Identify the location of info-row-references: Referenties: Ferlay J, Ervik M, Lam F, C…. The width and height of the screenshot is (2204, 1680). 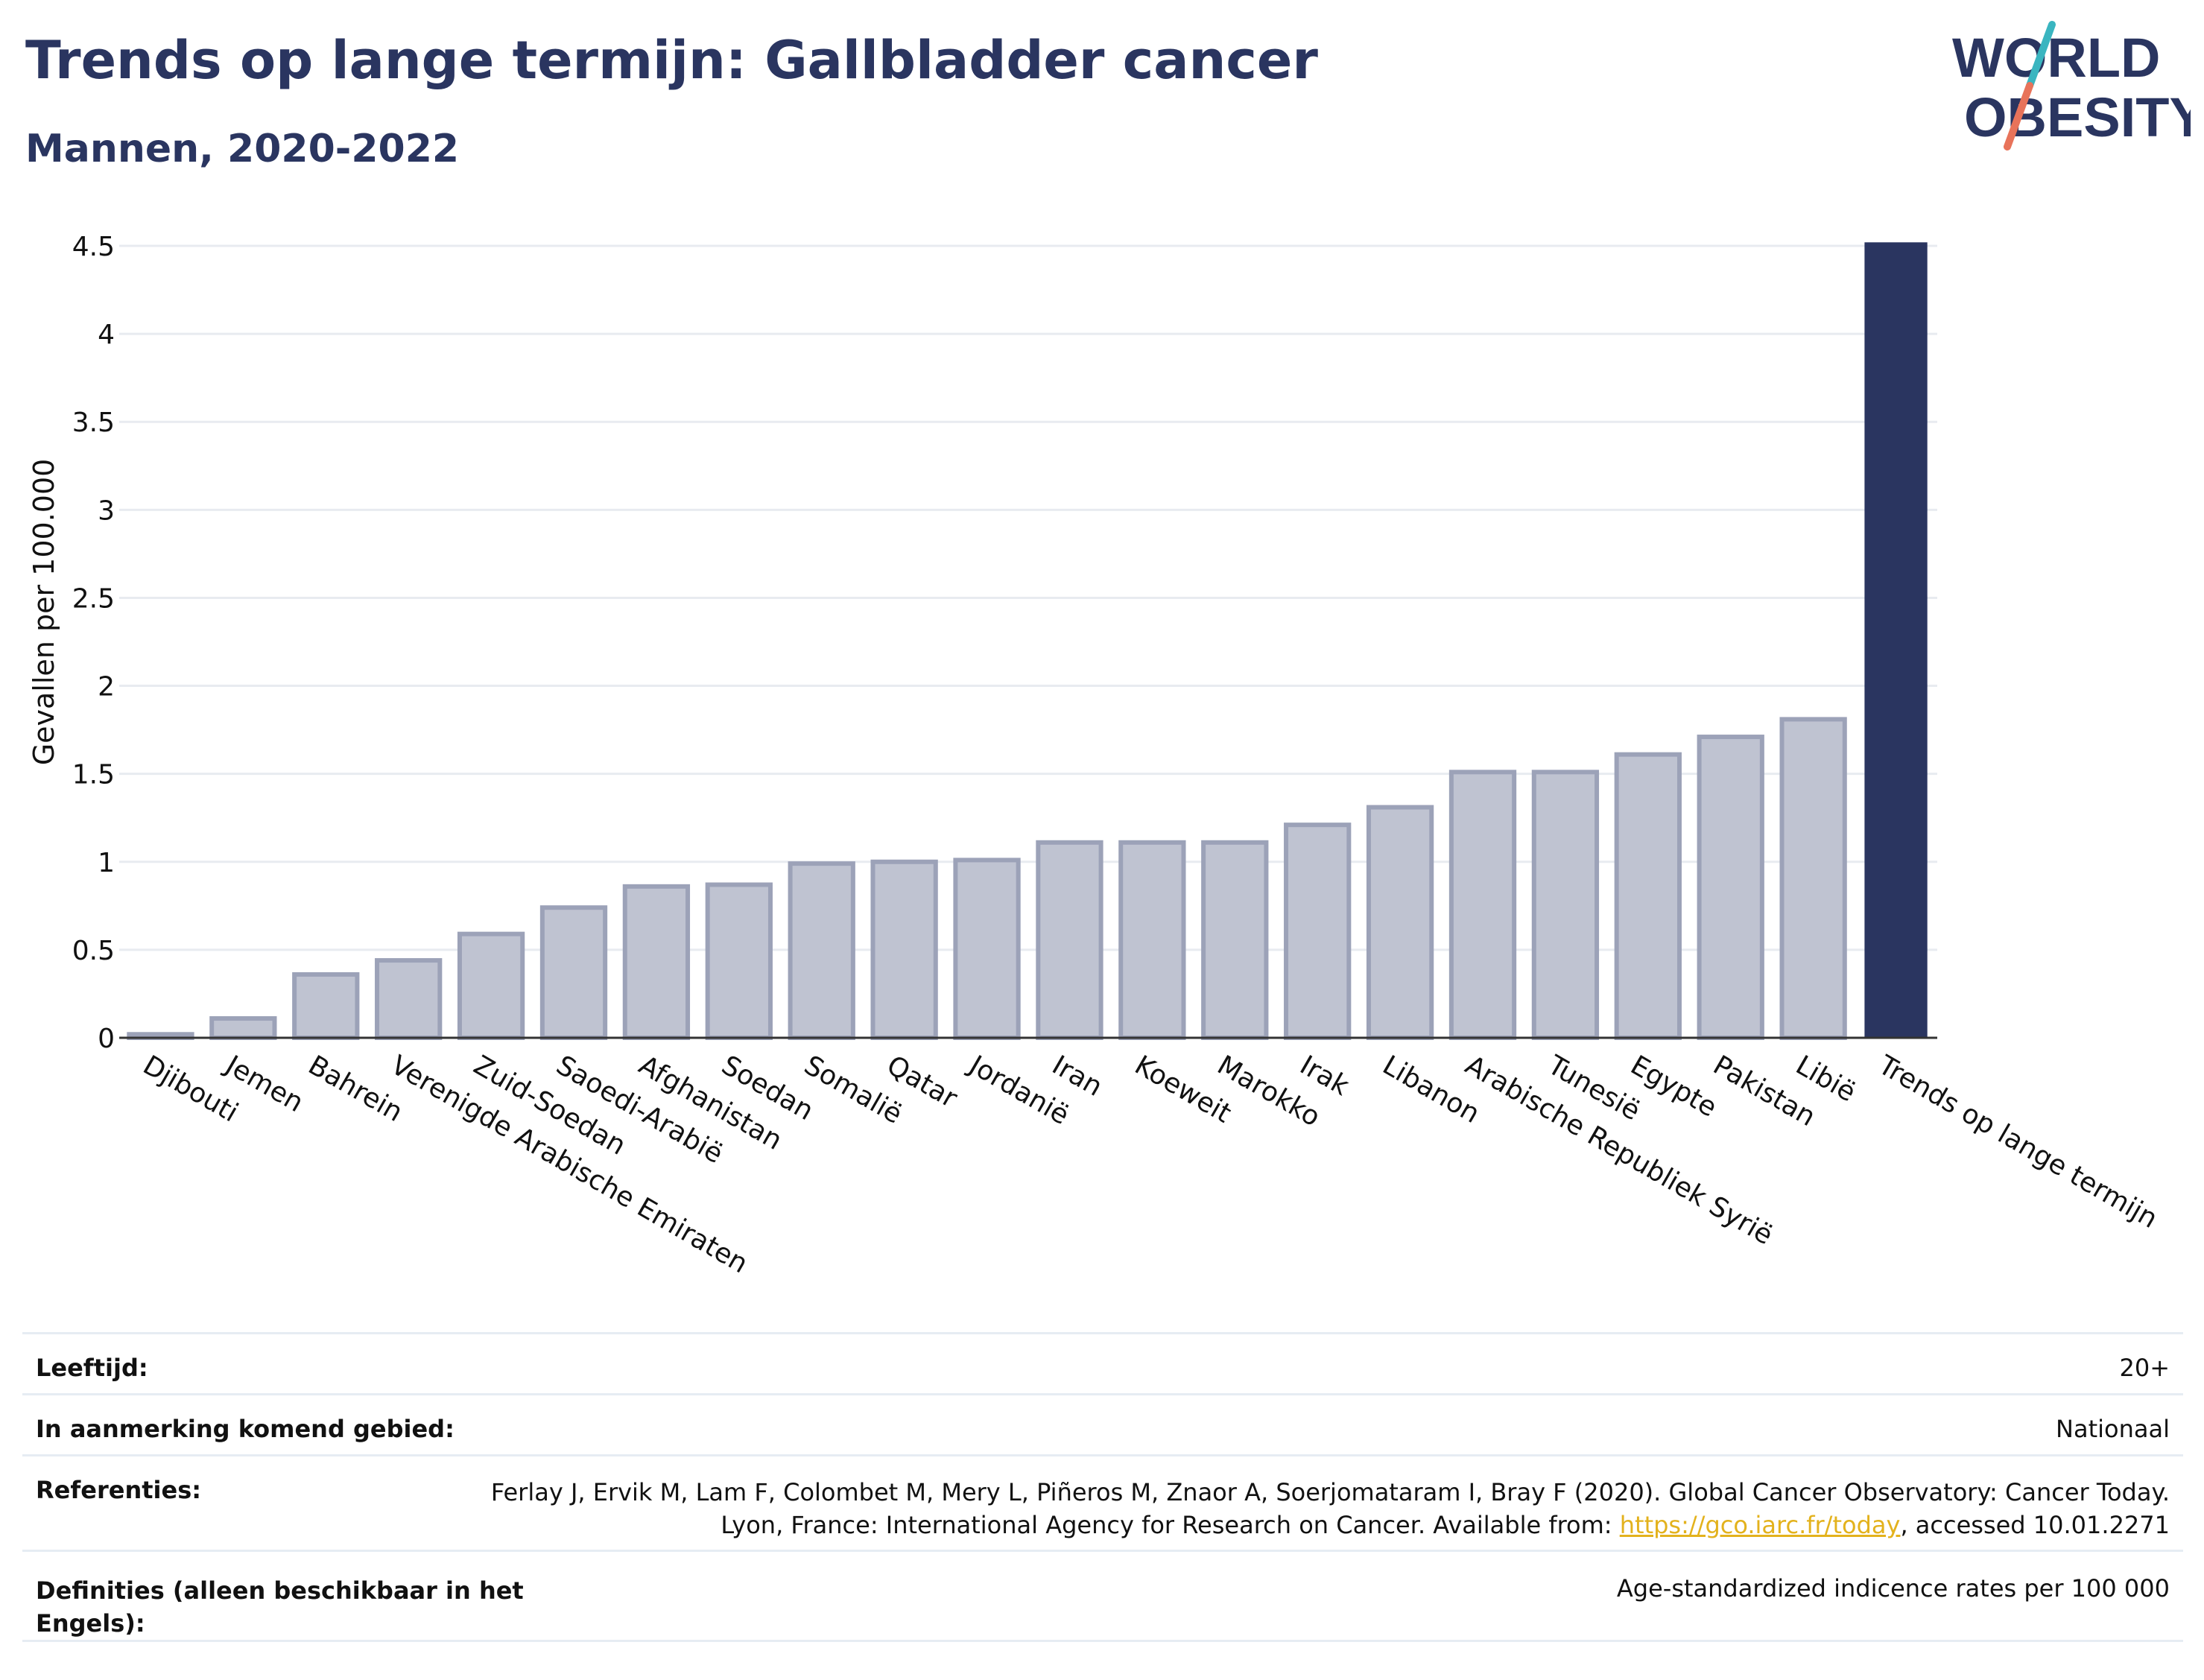
(1102, 1502).